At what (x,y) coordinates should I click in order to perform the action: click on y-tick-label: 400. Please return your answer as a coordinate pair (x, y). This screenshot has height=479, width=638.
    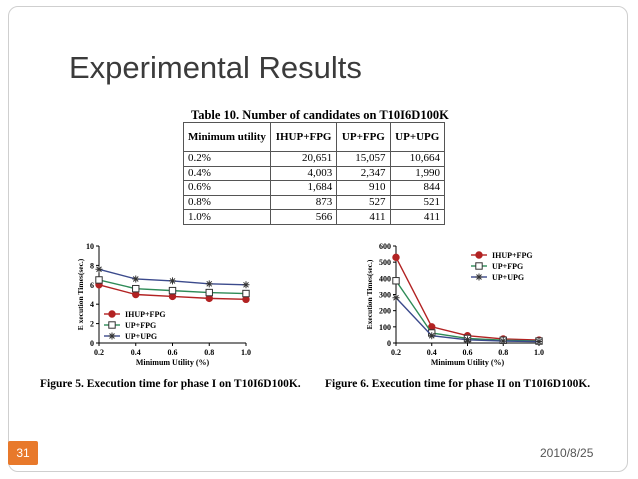
    Looking at the image, I should click on (385, 278).